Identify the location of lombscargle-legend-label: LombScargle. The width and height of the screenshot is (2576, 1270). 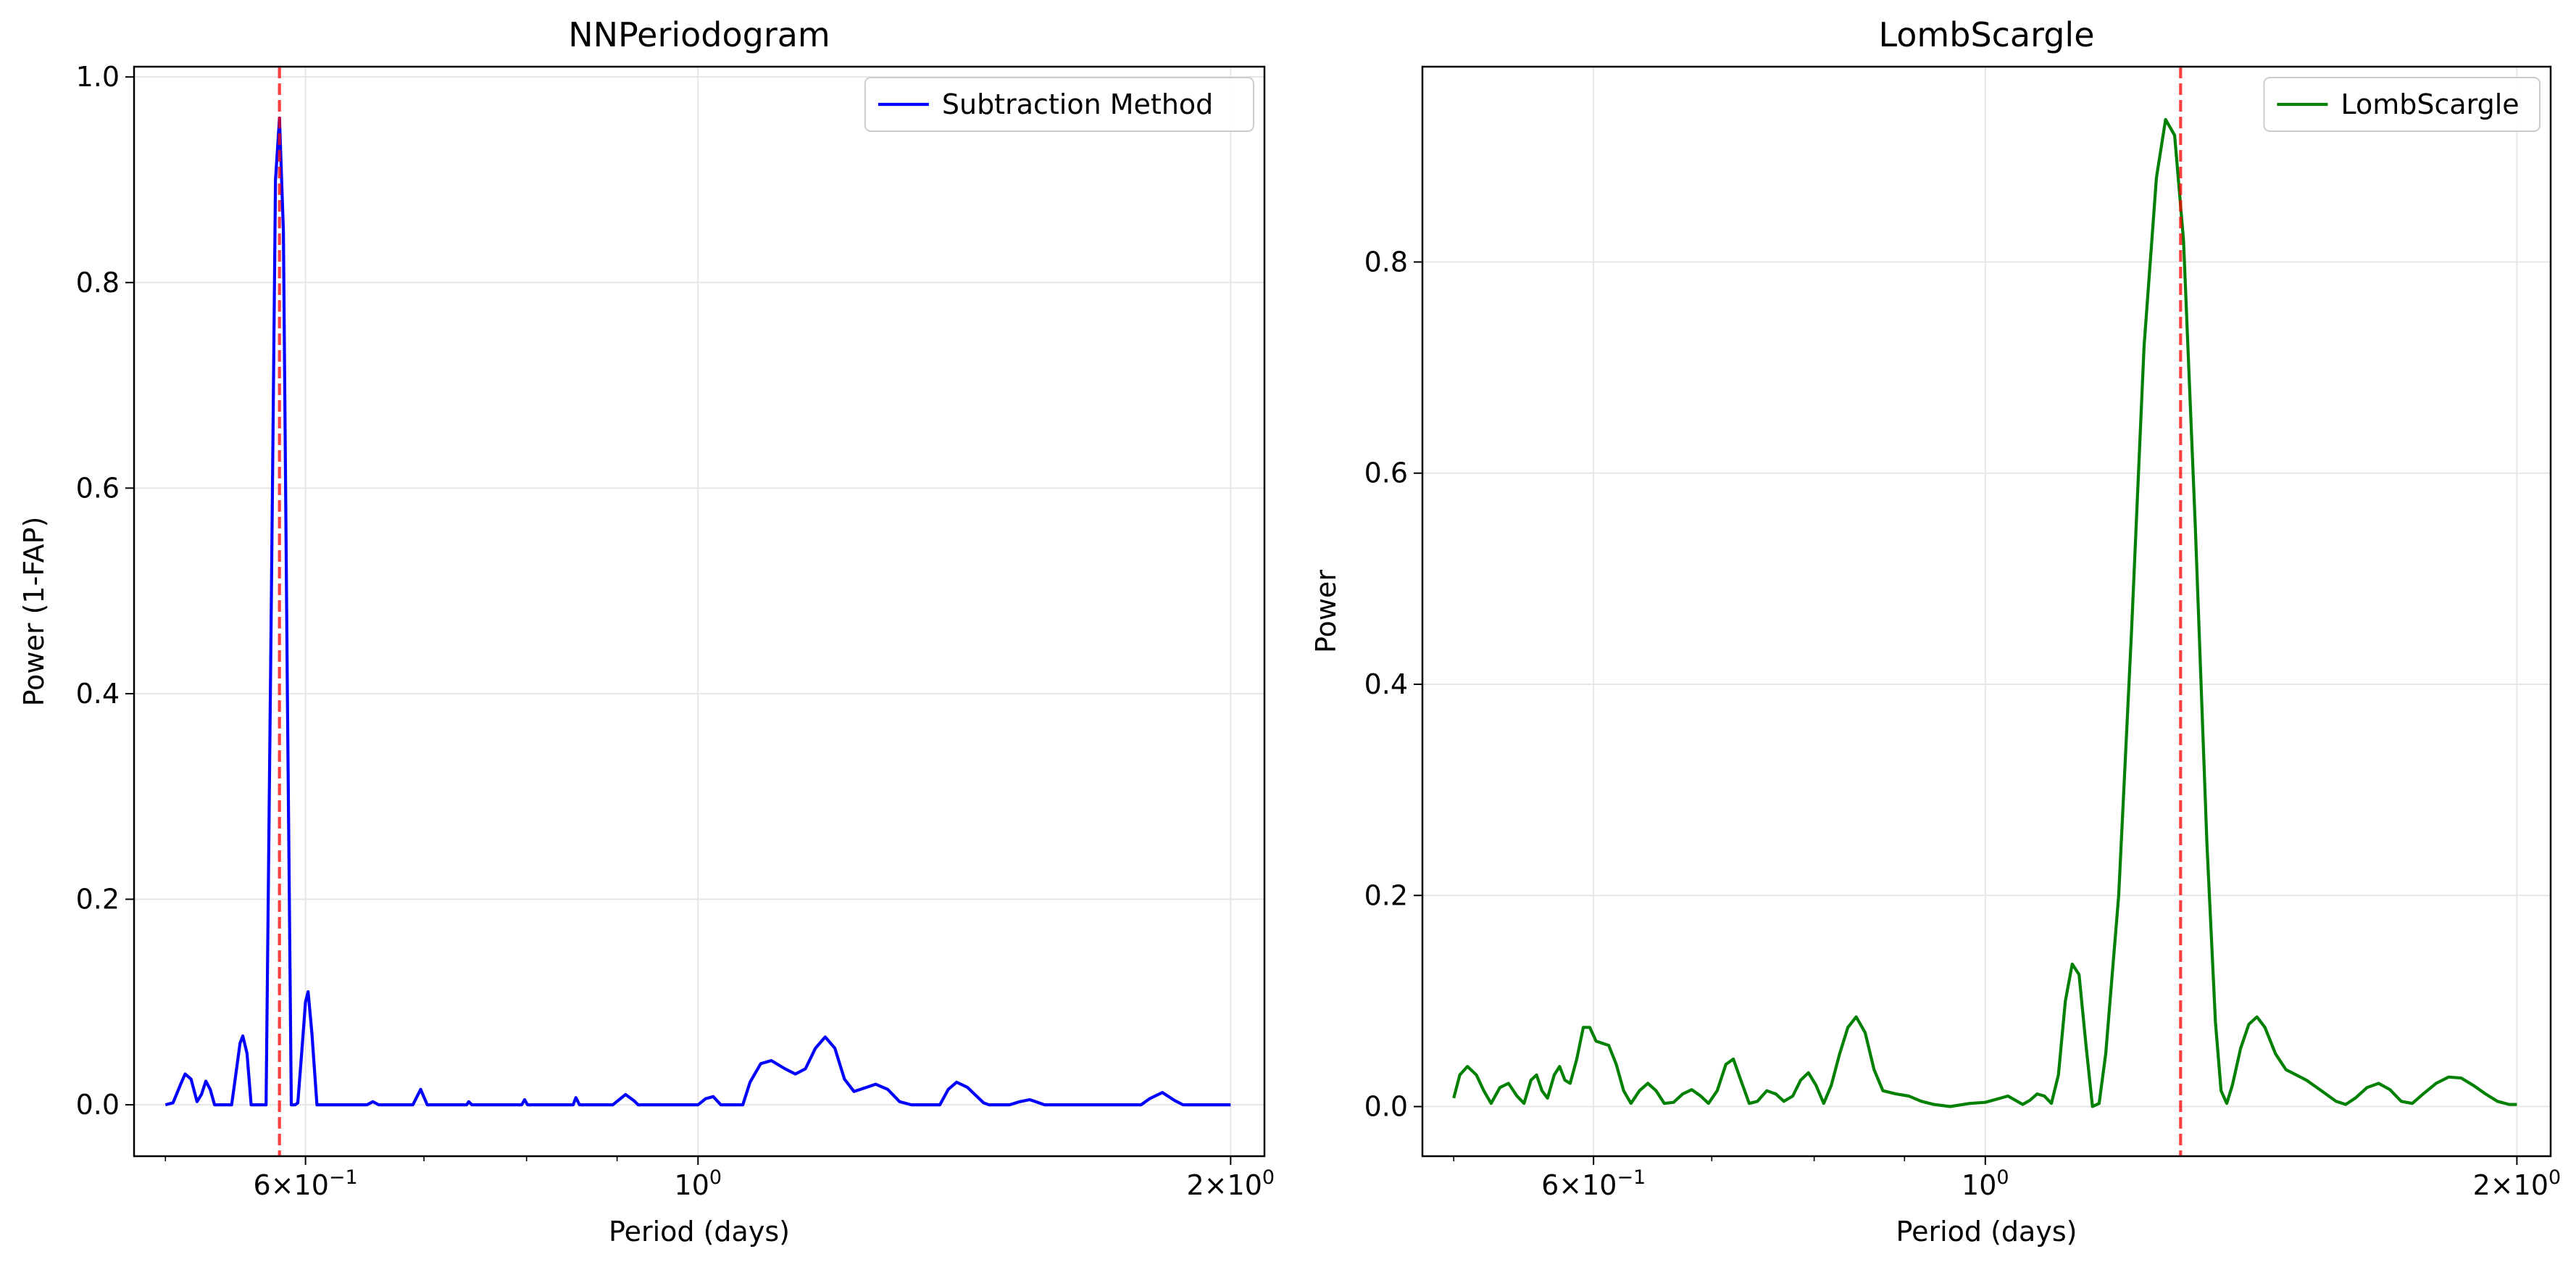
(2430, 104).